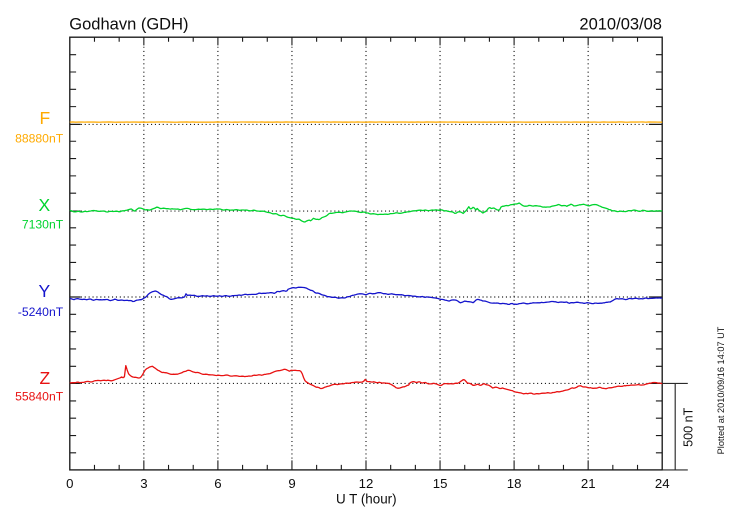 This screenshot has height=520, width=730. I want to click on svg-text: 21, so click(588, 483).